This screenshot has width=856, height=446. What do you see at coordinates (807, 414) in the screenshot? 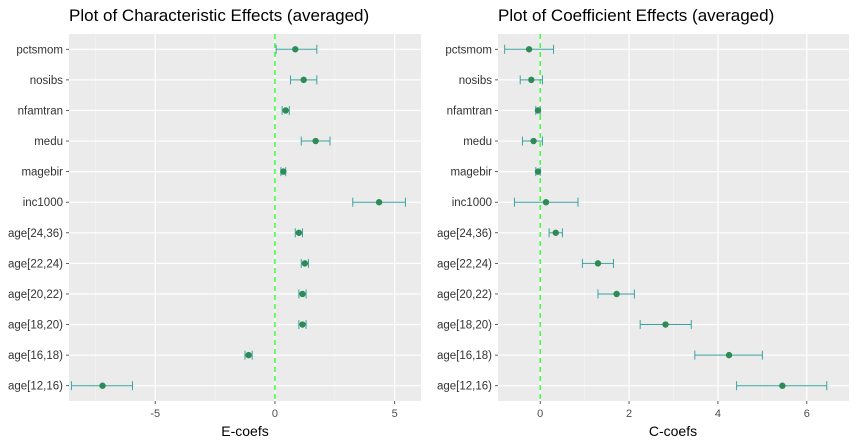
I see `x-tick-label: 6` at bounding box center [807, 414].